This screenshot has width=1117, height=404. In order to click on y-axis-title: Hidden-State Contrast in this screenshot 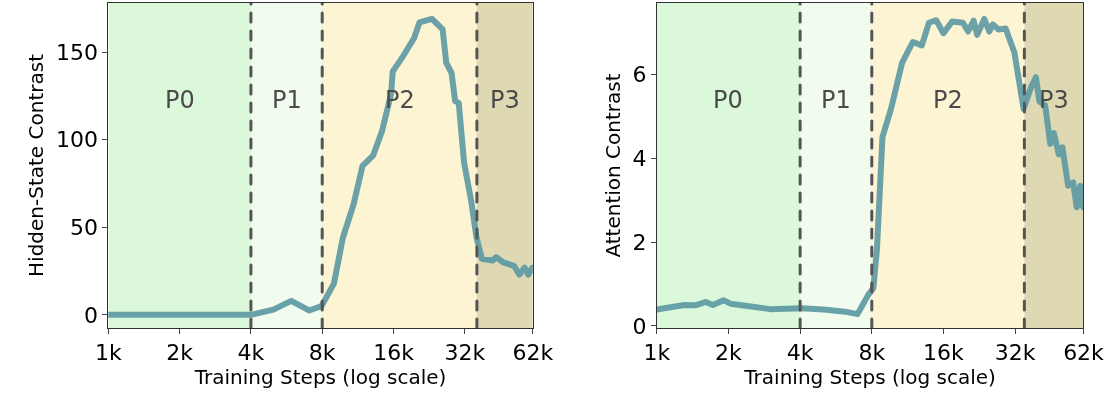, I will do `click(36, 165)`.